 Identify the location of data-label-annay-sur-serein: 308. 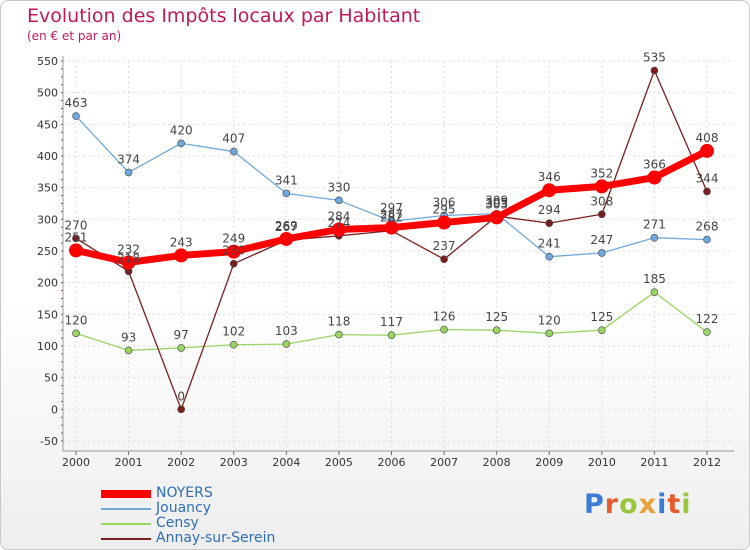
(601, 201).